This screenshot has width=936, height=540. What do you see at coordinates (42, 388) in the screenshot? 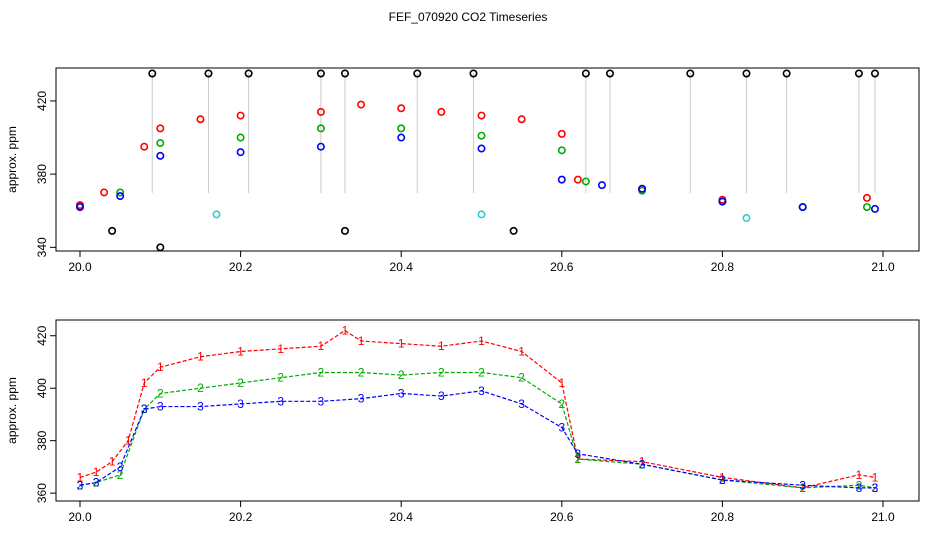
I see `y-tick-label: 400` at bounding box center [42, 388].